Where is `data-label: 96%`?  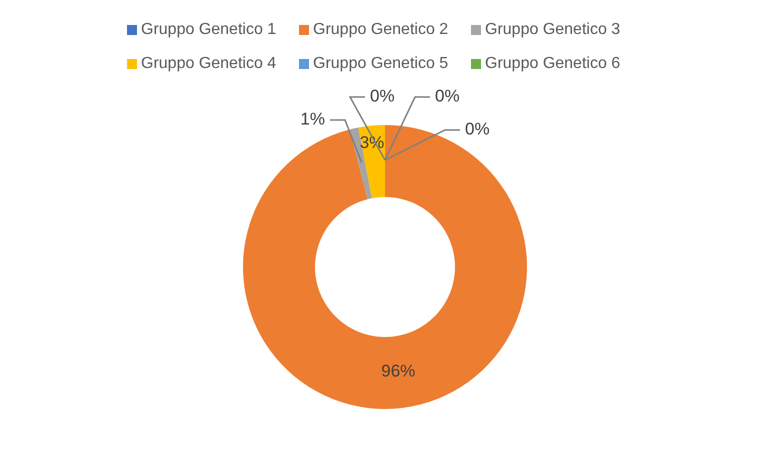
data-label: 96% is located at coordinates (398, 371).